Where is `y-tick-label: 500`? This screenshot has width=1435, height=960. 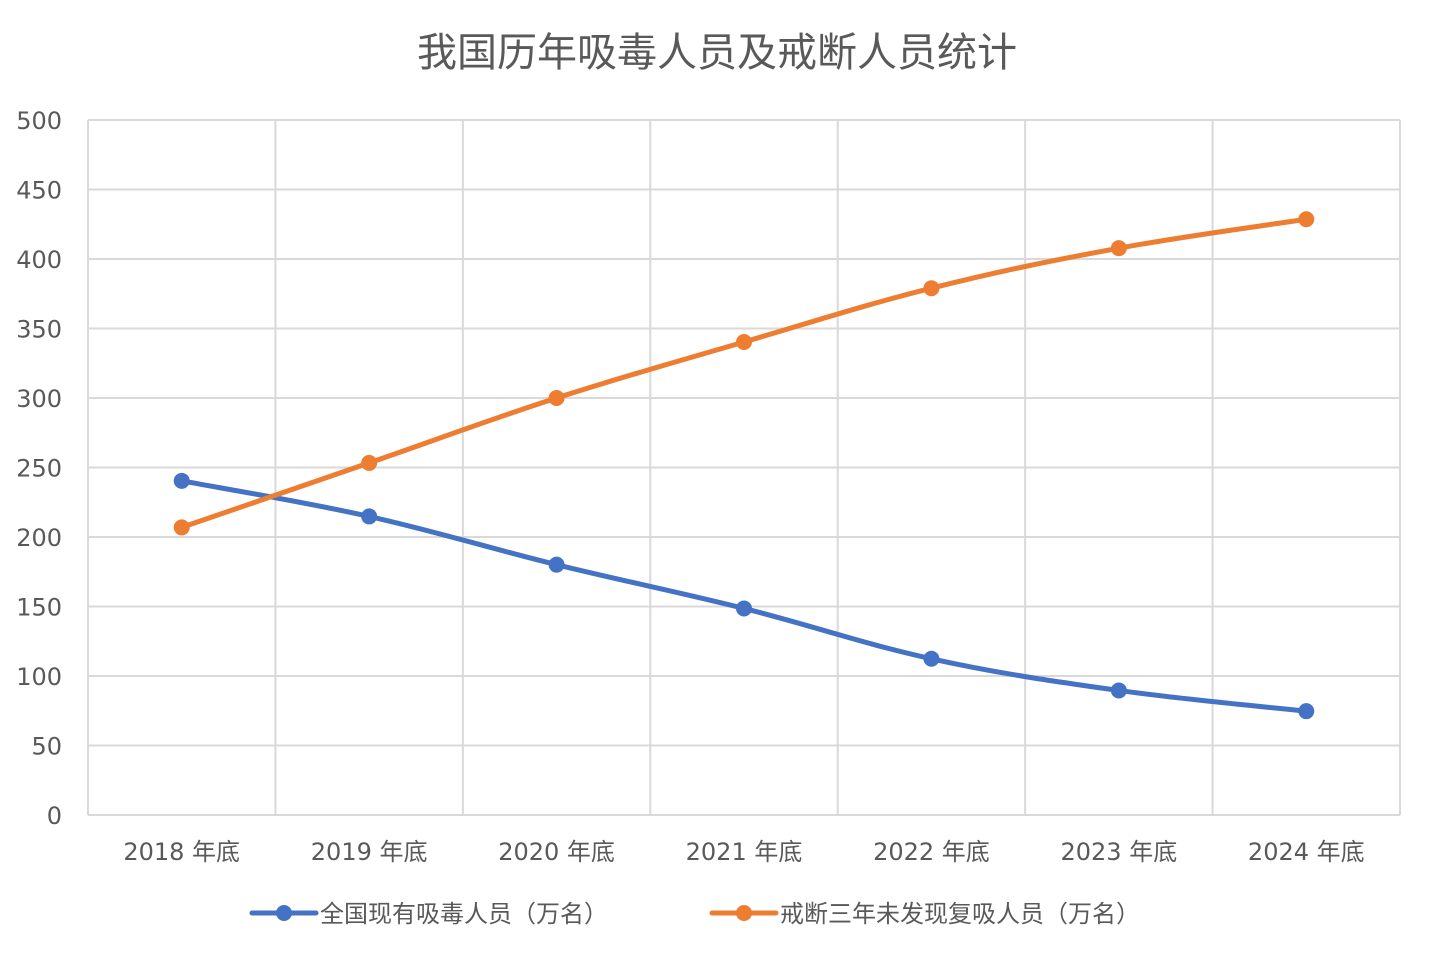
y-tick-label: 500 is located at coordinates (39, 121).